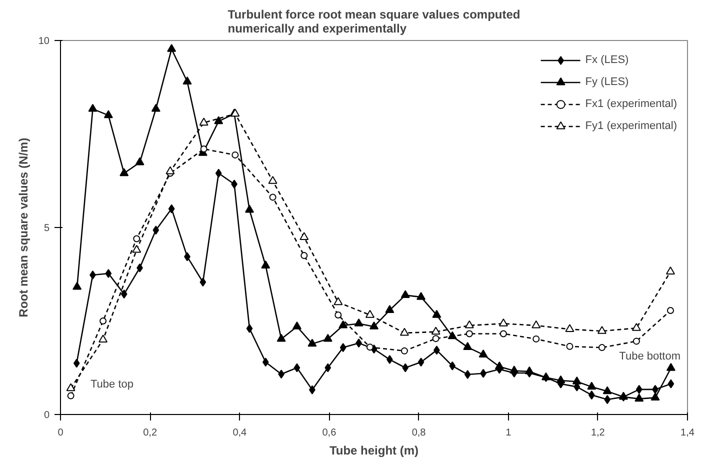 The image size is (717, 466). Describe the element at coordinates (419, 433) in the screenshot. I see `x-tick-label: 0,8` at that location.